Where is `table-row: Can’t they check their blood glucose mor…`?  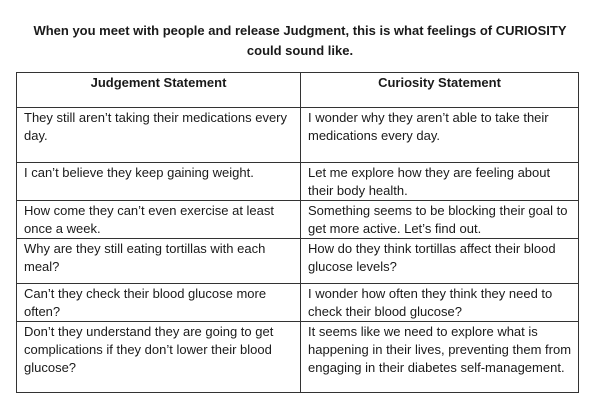
table-row: Can’t they check their blood glucose mor… is located at coordinates (297, 302).